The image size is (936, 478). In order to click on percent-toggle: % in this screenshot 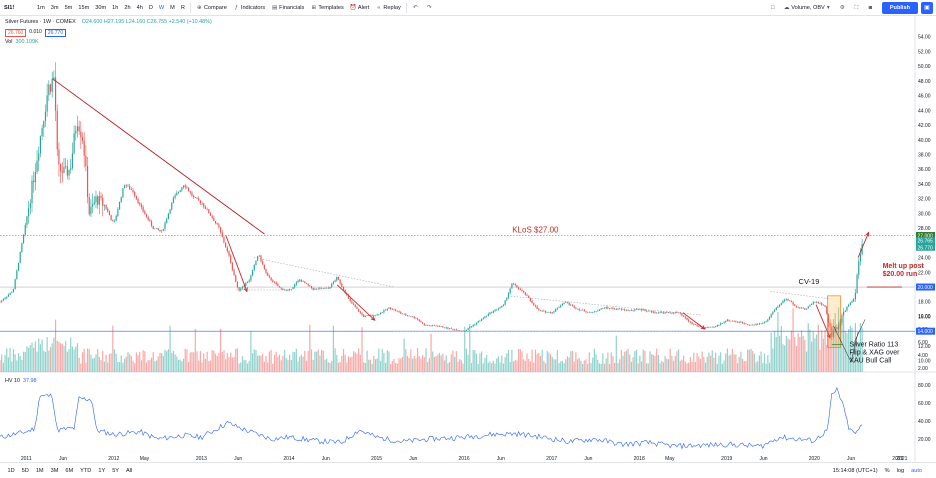, I will do `click(887, 470)`.